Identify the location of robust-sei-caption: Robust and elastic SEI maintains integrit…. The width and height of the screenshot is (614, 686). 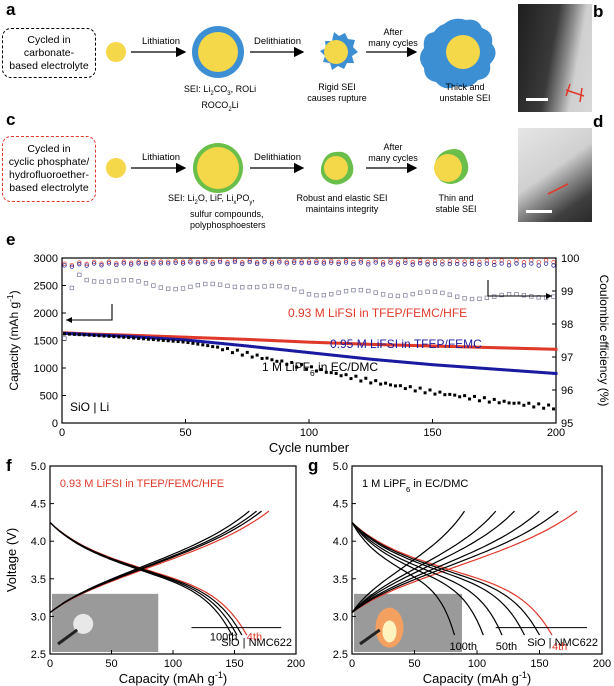
(342, 204).